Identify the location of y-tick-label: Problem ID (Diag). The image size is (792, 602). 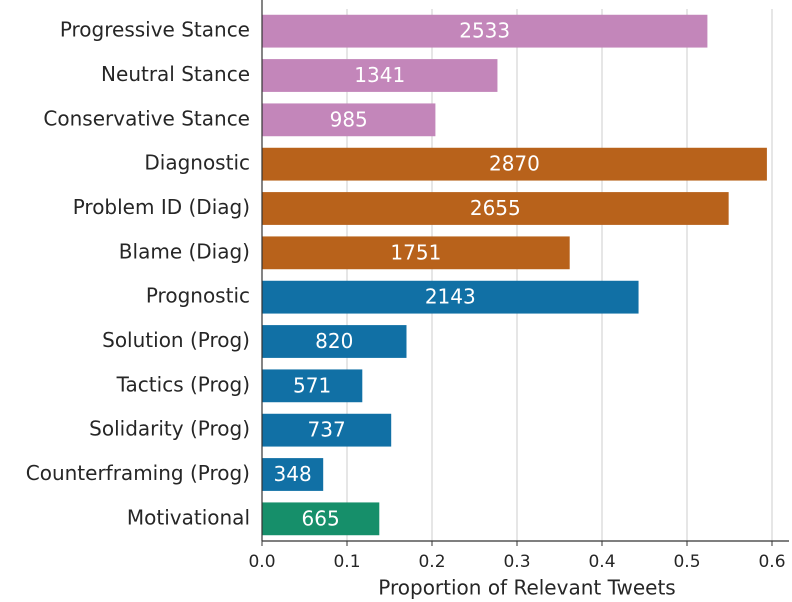
(161, 207).